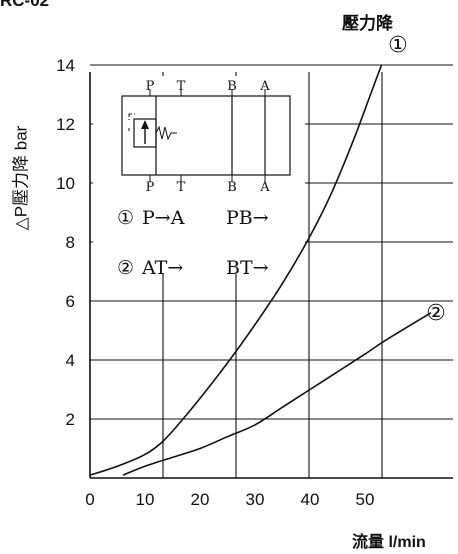 This screenshot has height=554, width=458. I want to click on y-tick-label: 4, so click(70, 360).